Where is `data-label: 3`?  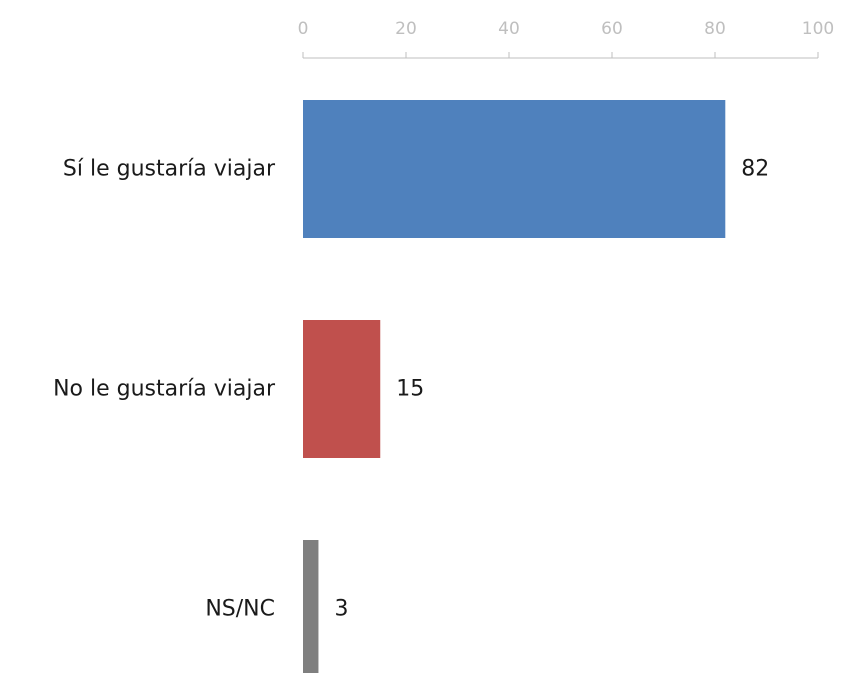
data-label: 3 is located at coordinates (341, 609).